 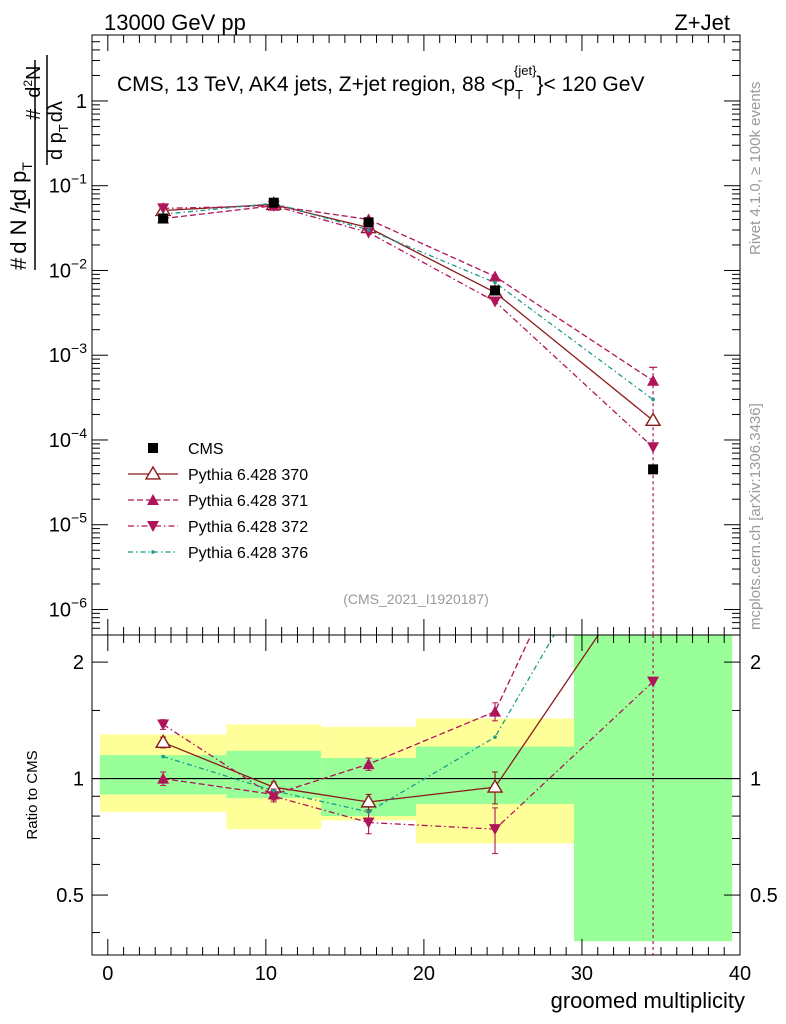 I want to click on x-tick-label: 40, so click(x=740, y=974).